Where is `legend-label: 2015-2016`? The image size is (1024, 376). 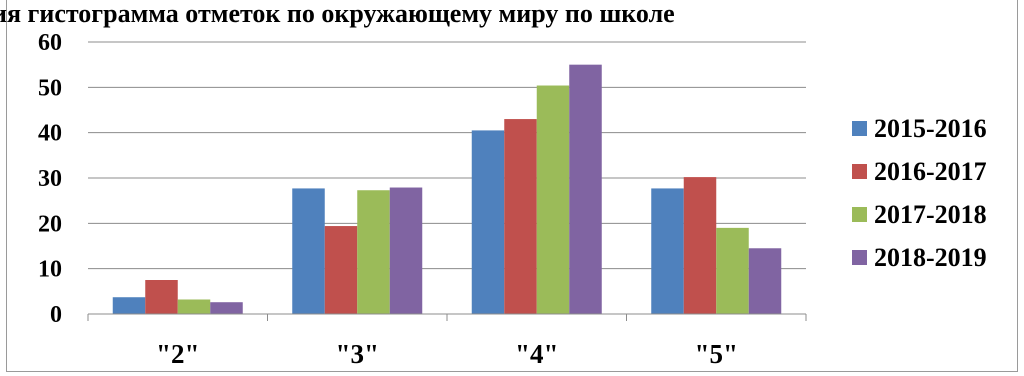 legend-label: 2015-2016 is located at coordinates (930, 128).